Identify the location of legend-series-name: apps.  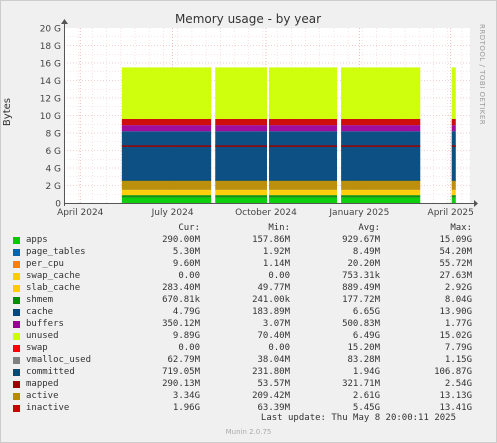
(37, 240).